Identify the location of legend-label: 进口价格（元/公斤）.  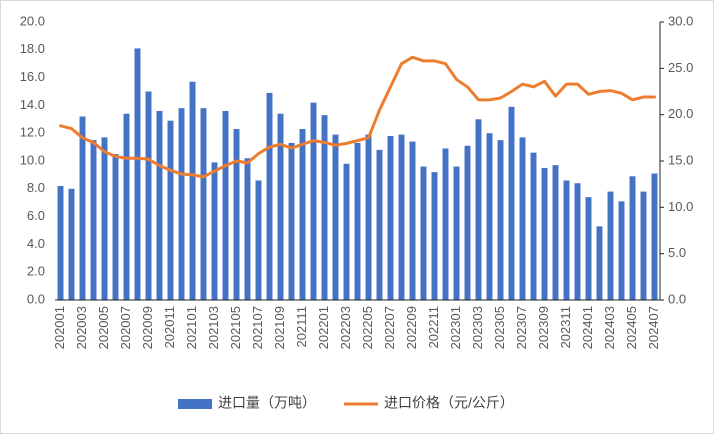
(449, 403).